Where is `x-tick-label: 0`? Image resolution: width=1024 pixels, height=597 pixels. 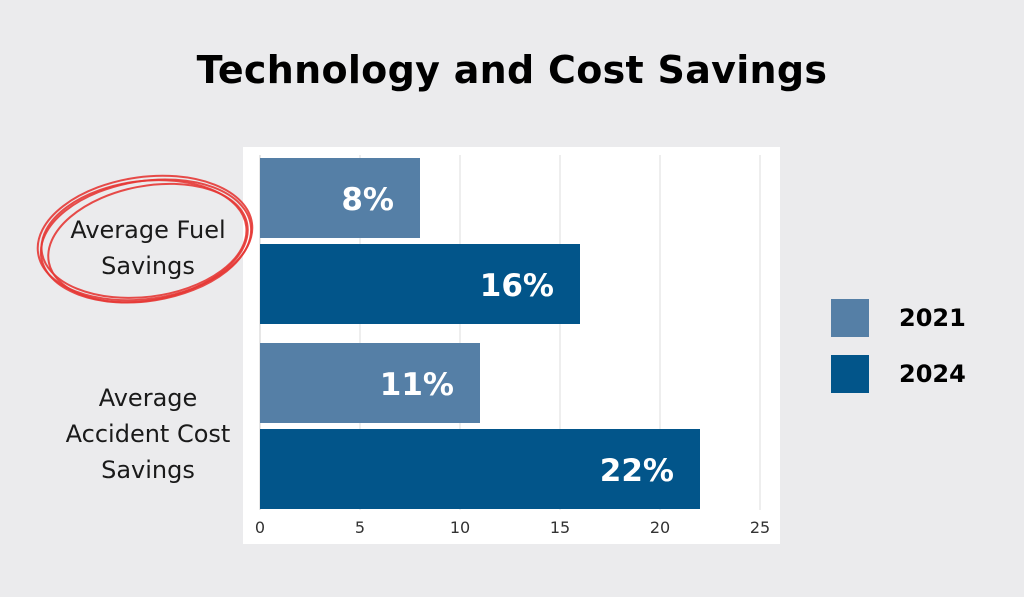
x-tick-label: 0 is located at coordinates (260, 527).